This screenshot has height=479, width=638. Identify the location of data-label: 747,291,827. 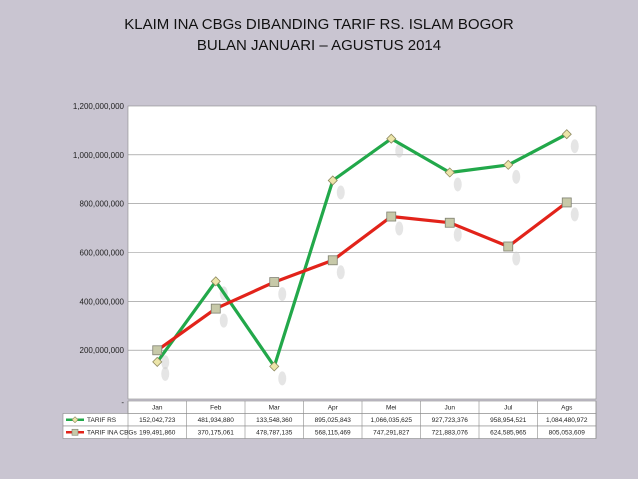
(391, 433).